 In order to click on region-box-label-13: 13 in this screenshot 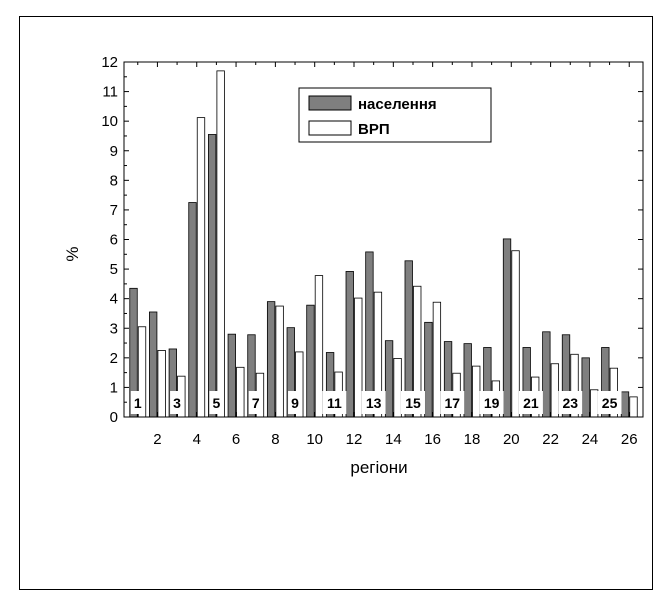, I will do `click(374, 403)`.